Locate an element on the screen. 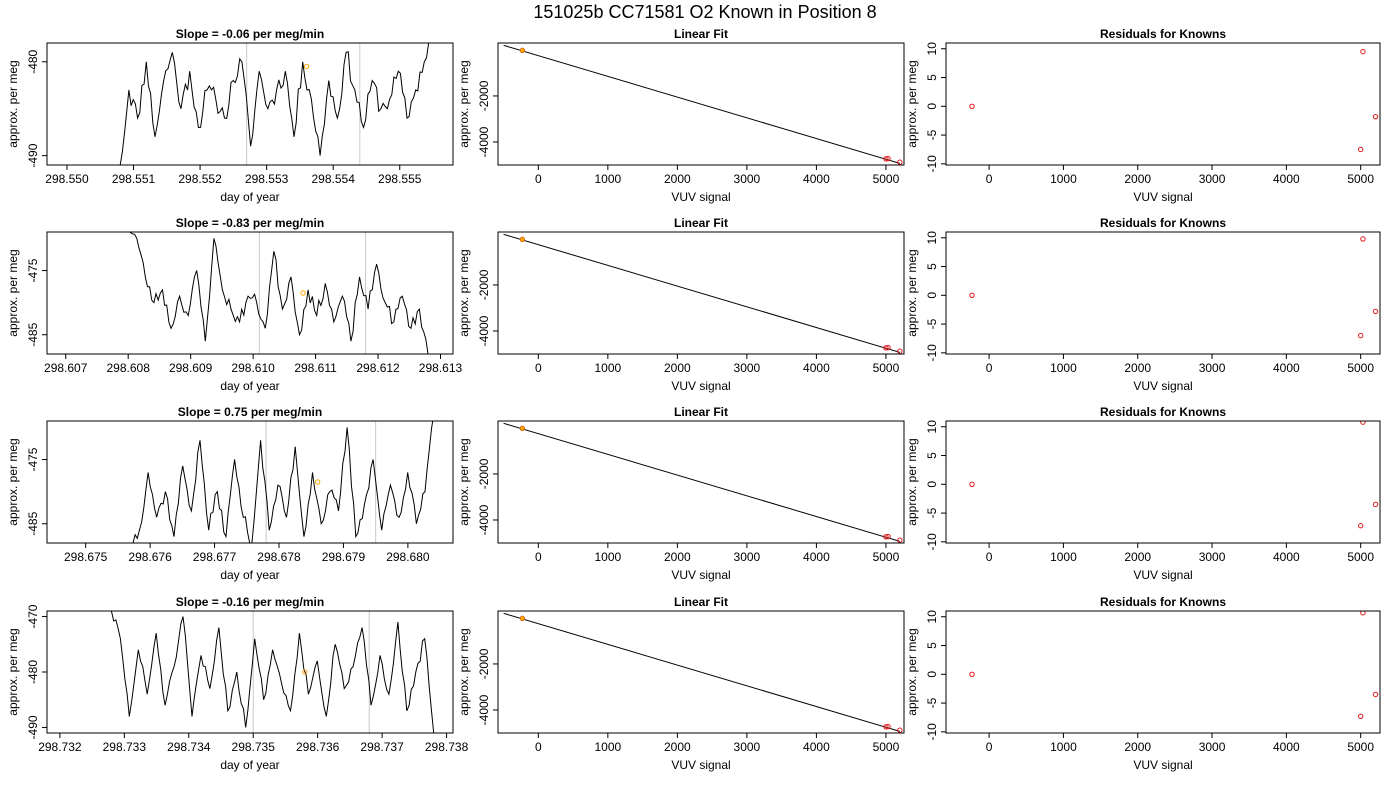  x-tick-label: 298.609 is located at coordinates (191, 368).